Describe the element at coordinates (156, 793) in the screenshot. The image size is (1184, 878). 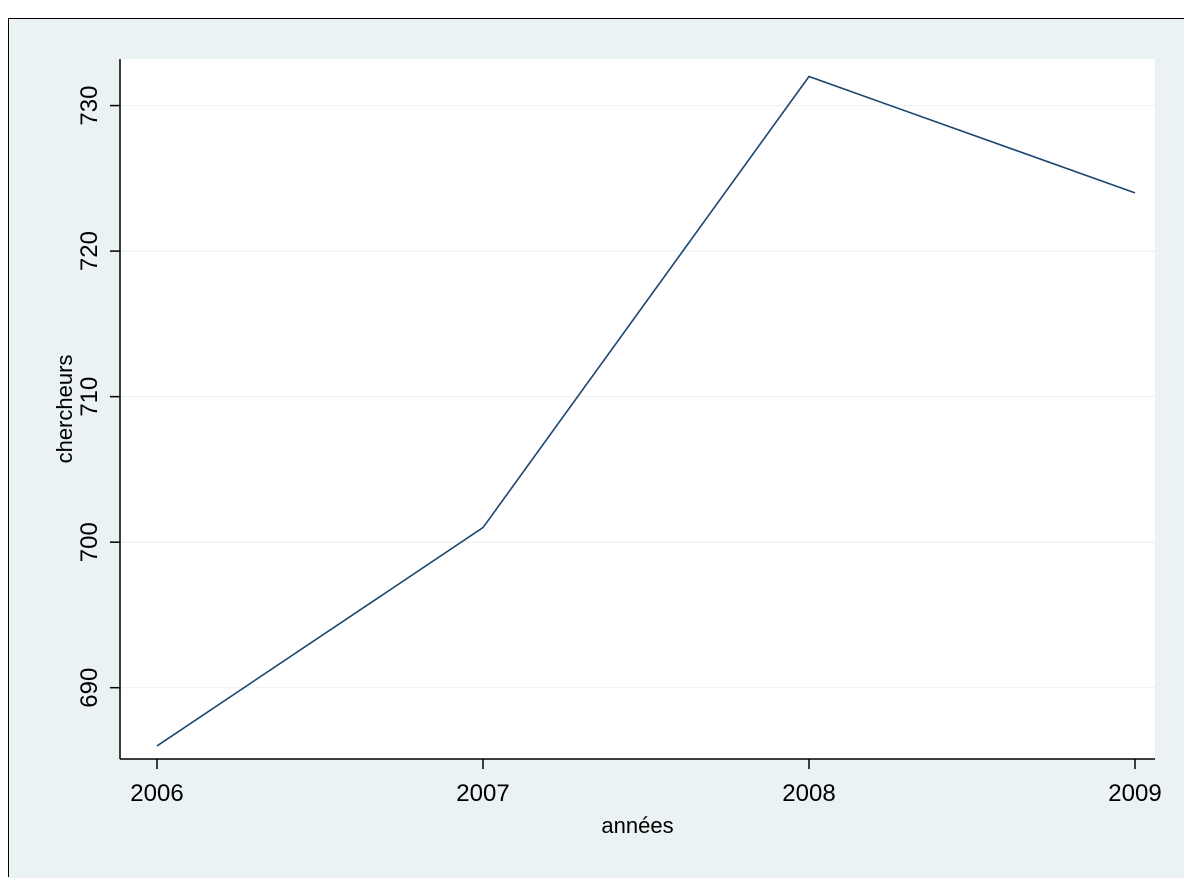
I see `x-tick-label: 2006` at that location.